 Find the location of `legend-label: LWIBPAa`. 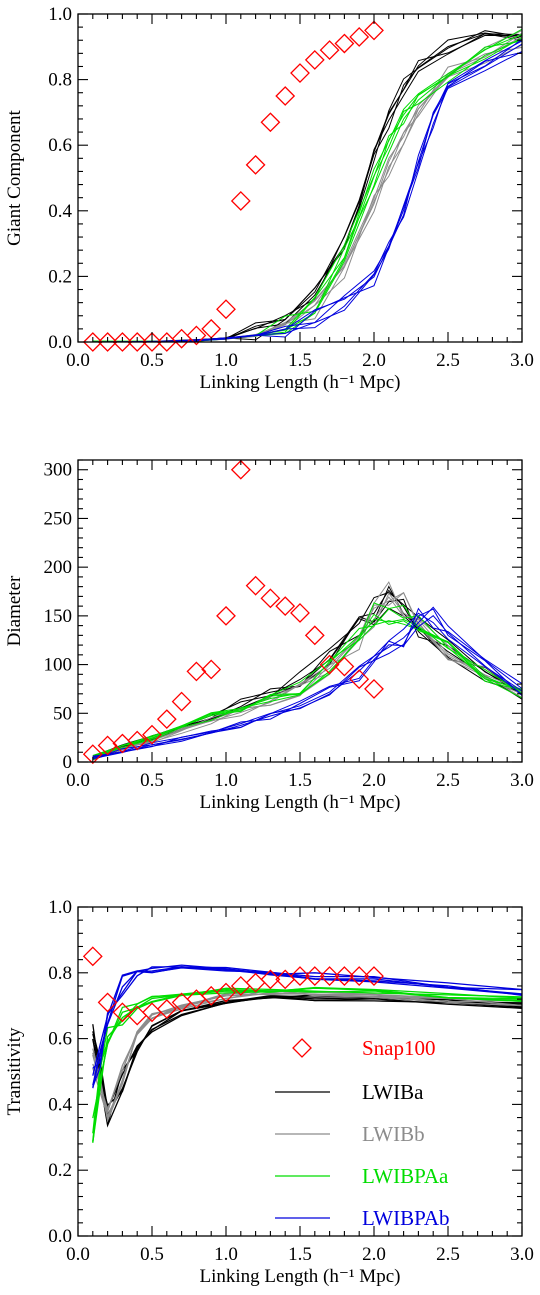

legend-label: LWIBPAa is located at coordinates (405, 1176).